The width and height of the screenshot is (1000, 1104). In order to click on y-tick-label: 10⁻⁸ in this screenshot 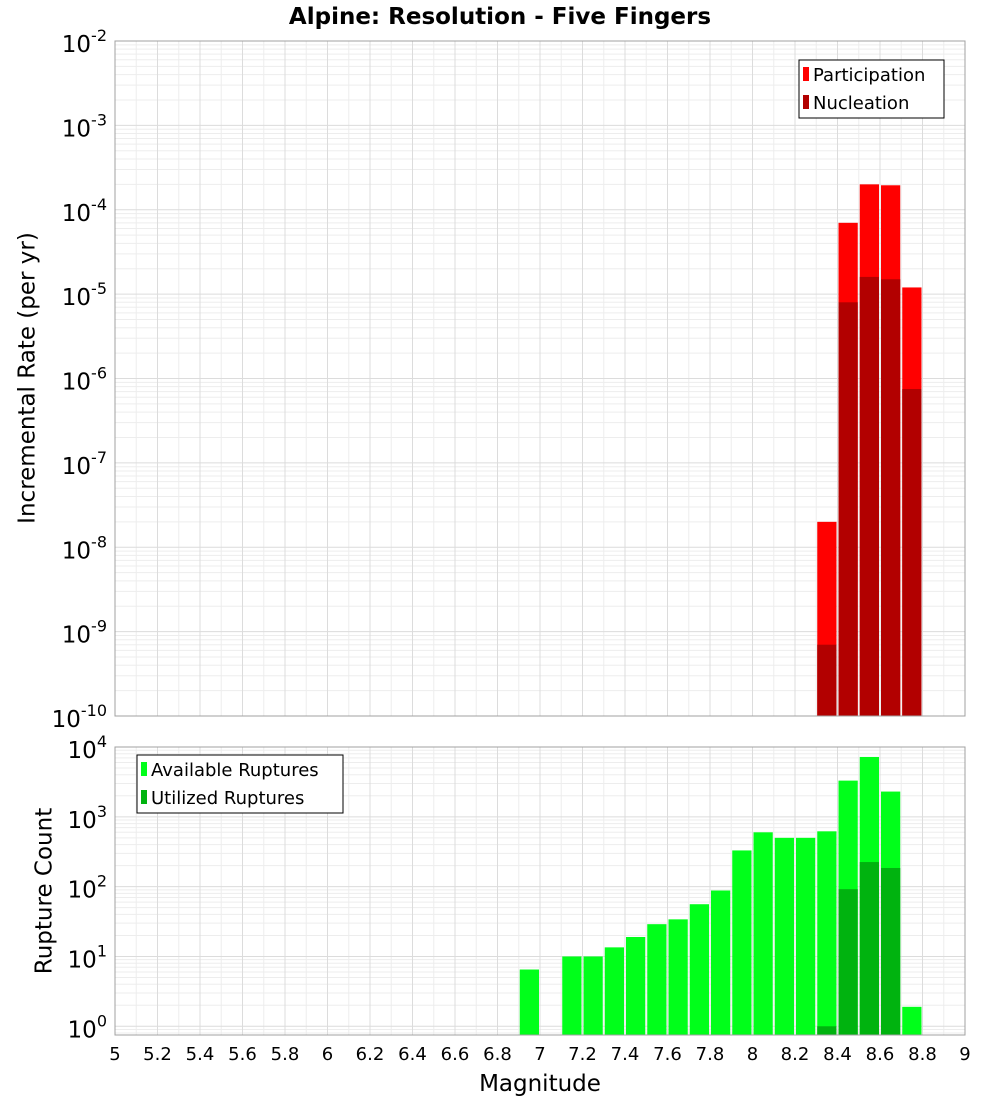, I will do `click(84, 548)`.